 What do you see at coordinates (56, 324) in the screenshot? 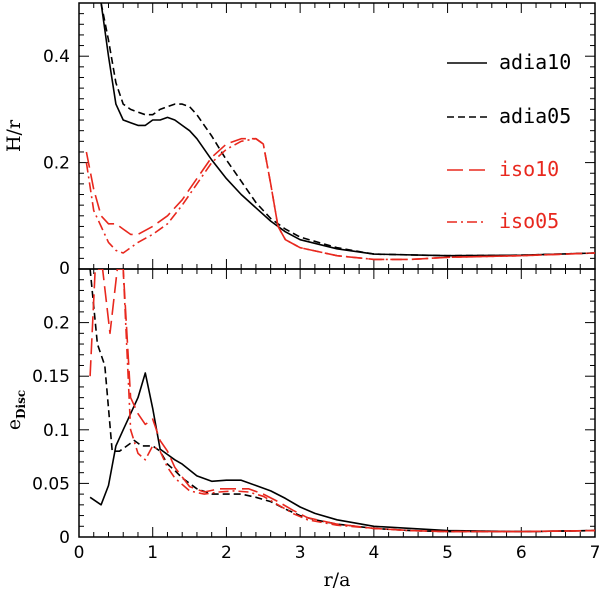
I see `bottom-y-tick-label: 0.2` at bounding box center [56, 324].